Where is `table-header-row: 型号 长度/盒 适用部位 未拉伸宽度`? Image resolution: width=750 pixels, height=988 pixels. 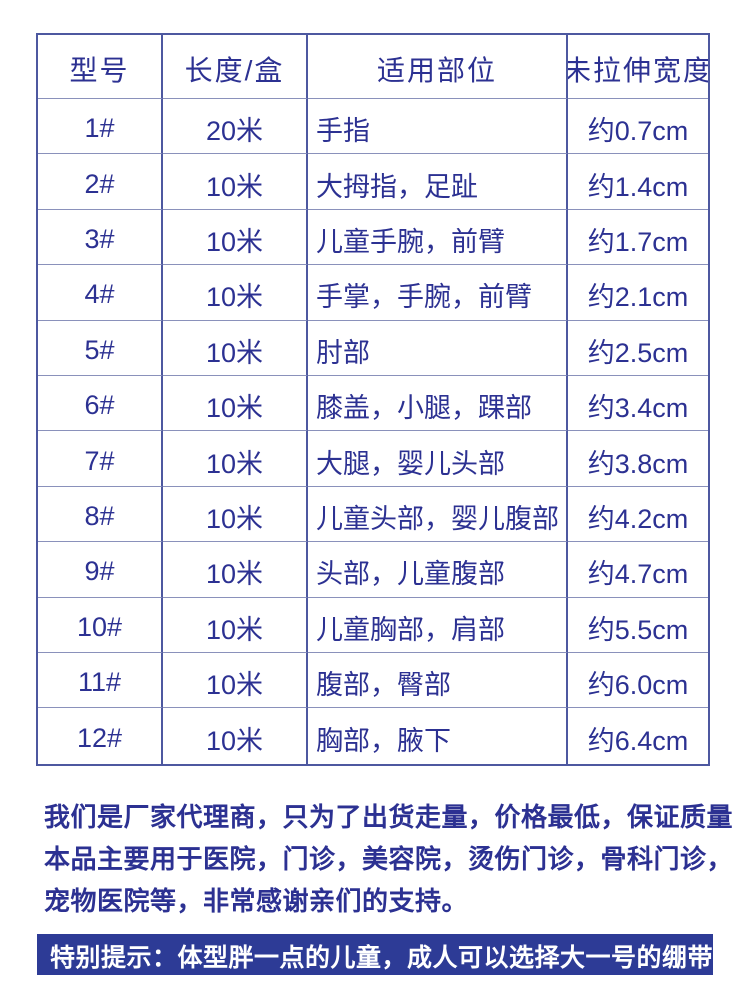
table-header-row: 型号 长度/盒 适用部位 未拉伸宽度 is located at coordinates (373, 67).